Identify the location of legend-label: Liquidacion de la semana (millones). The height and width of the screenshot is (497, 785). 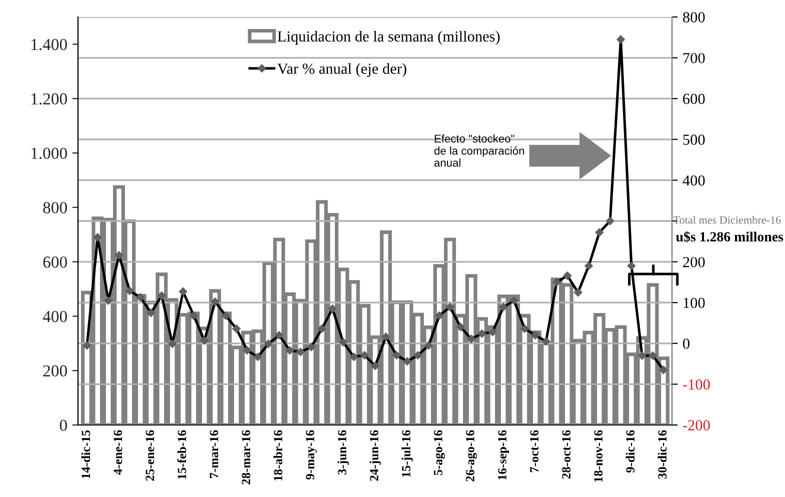
(389, 37).